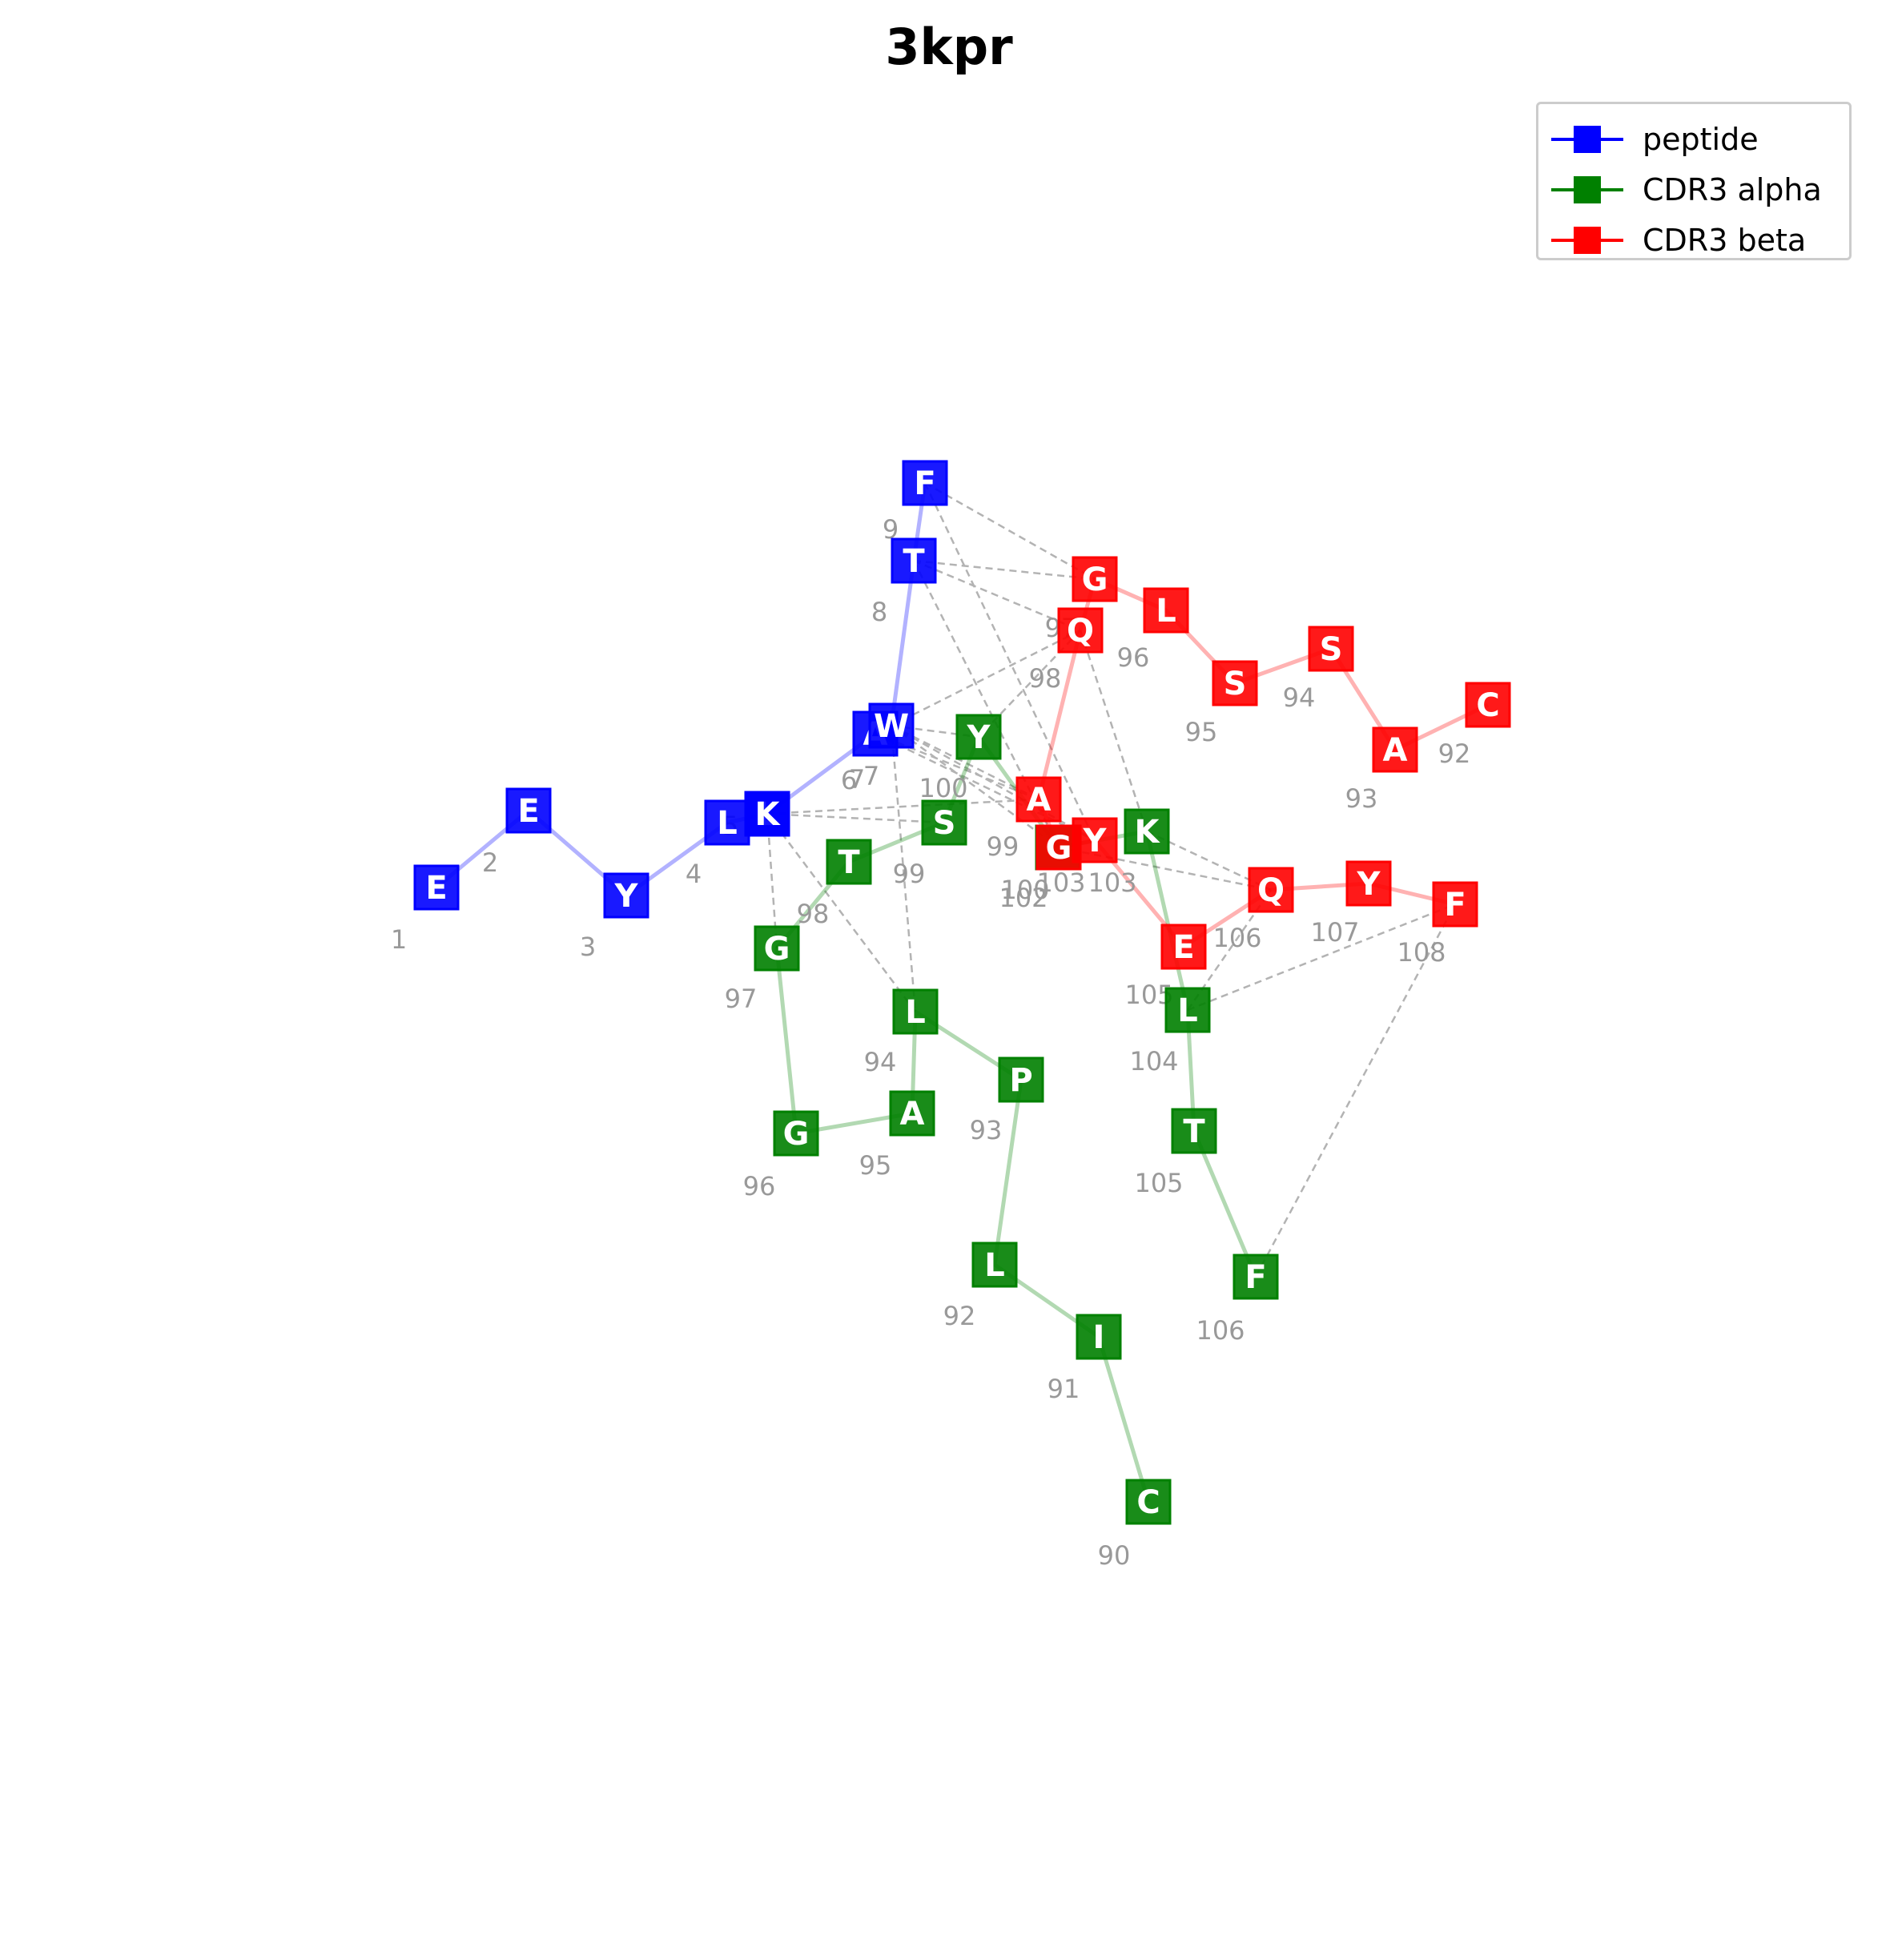  I want to click on peptide-residue: E, so click(437, 887).